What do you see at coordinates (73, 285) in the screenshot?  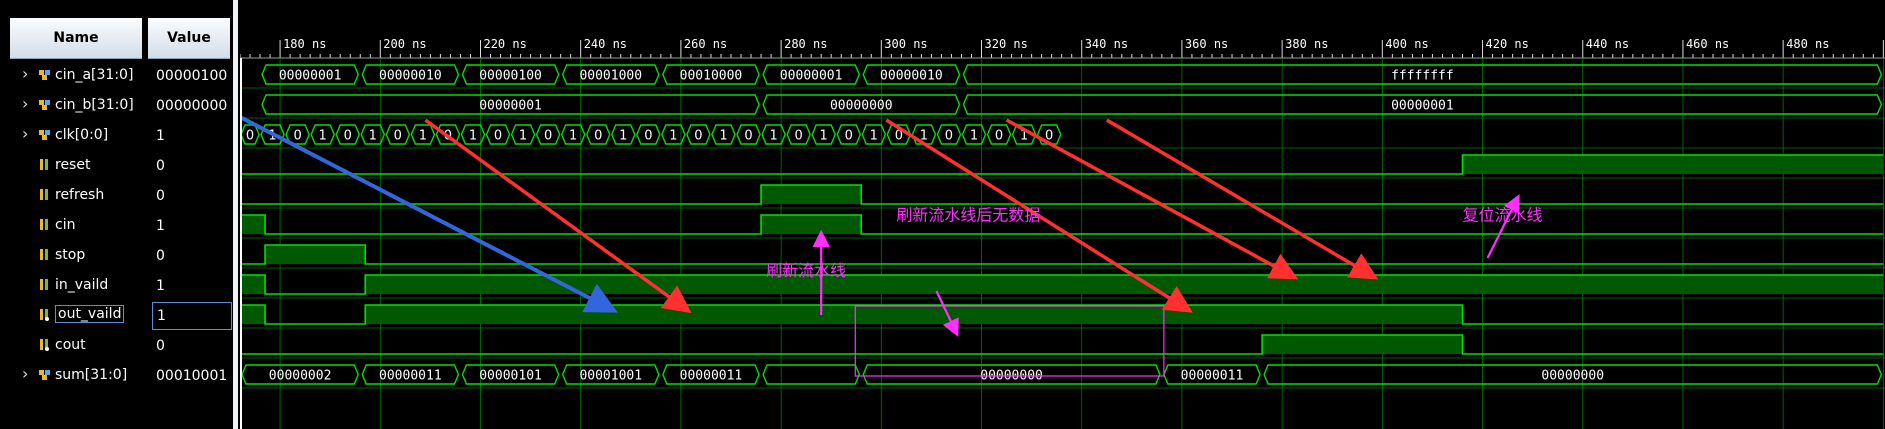 I see `signal-row-in_vaild: in_vaild` at bounding box center [73, 285].